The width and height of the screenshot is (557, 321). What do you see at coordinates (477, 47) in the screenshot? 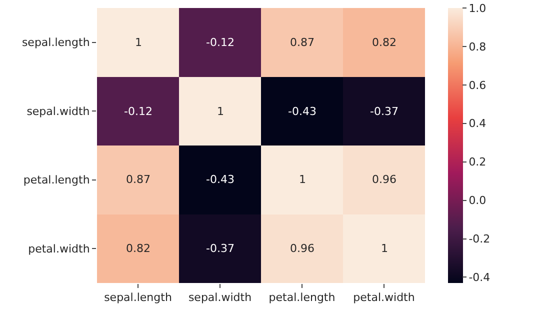
I see `color-bar-label: 0.8` at bounding box center [477, 47].